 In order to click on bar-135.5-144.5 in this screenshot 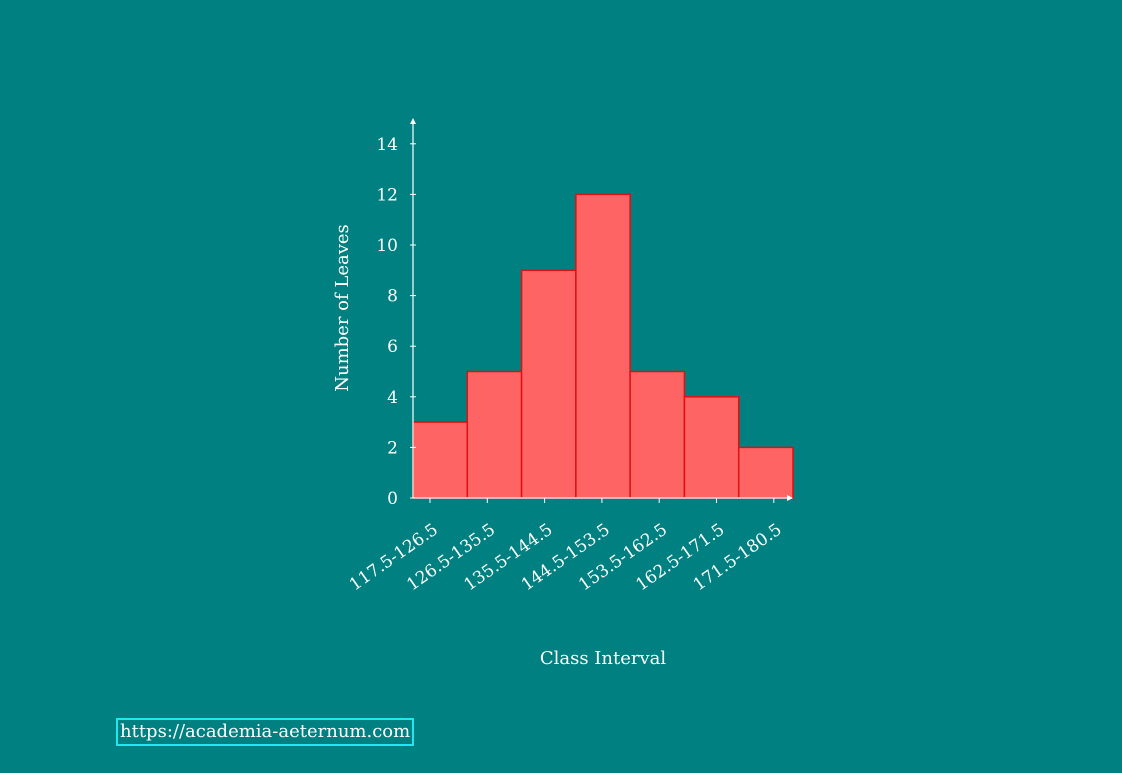, I will do `click(548, 384)`.